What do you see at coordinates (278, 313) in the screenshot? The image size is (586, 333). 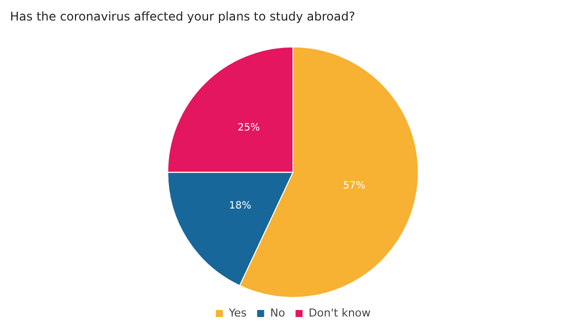 I see `legend-label: No` at bounding box center [278, 313].